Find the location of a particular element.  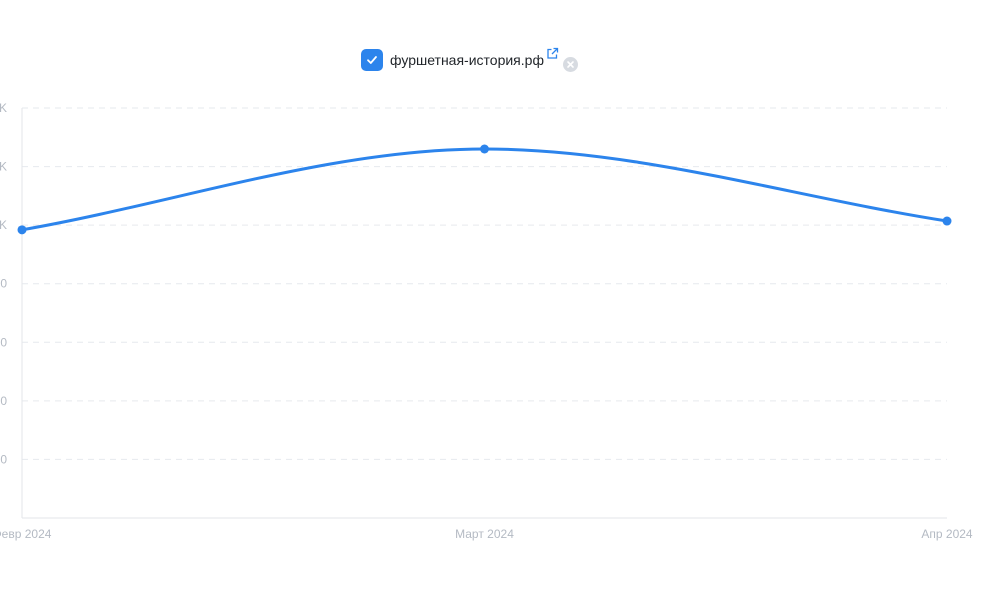

legend: фуршетная-история.рф is located at coordinates (469, 59).